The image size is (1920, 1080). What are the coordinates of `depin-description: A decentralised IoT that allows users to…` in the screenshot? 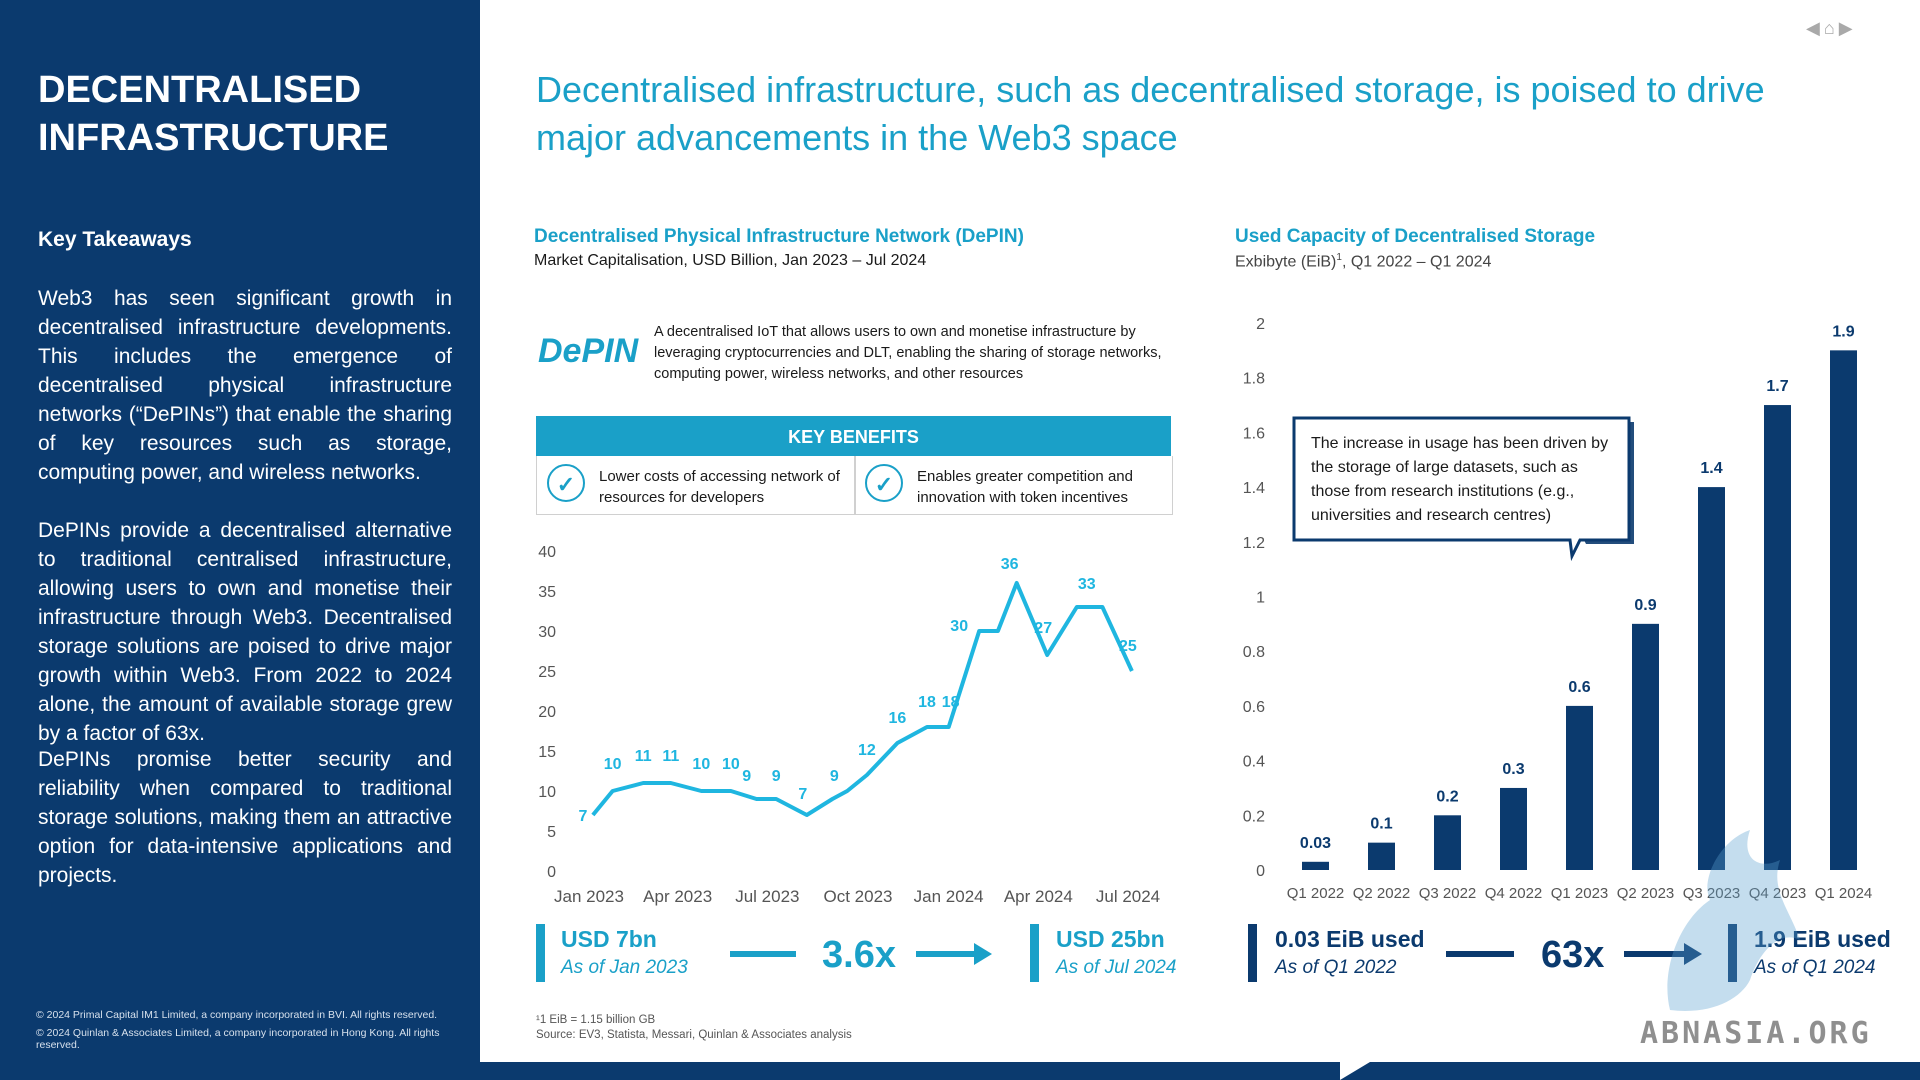 It's located at (908, 353).